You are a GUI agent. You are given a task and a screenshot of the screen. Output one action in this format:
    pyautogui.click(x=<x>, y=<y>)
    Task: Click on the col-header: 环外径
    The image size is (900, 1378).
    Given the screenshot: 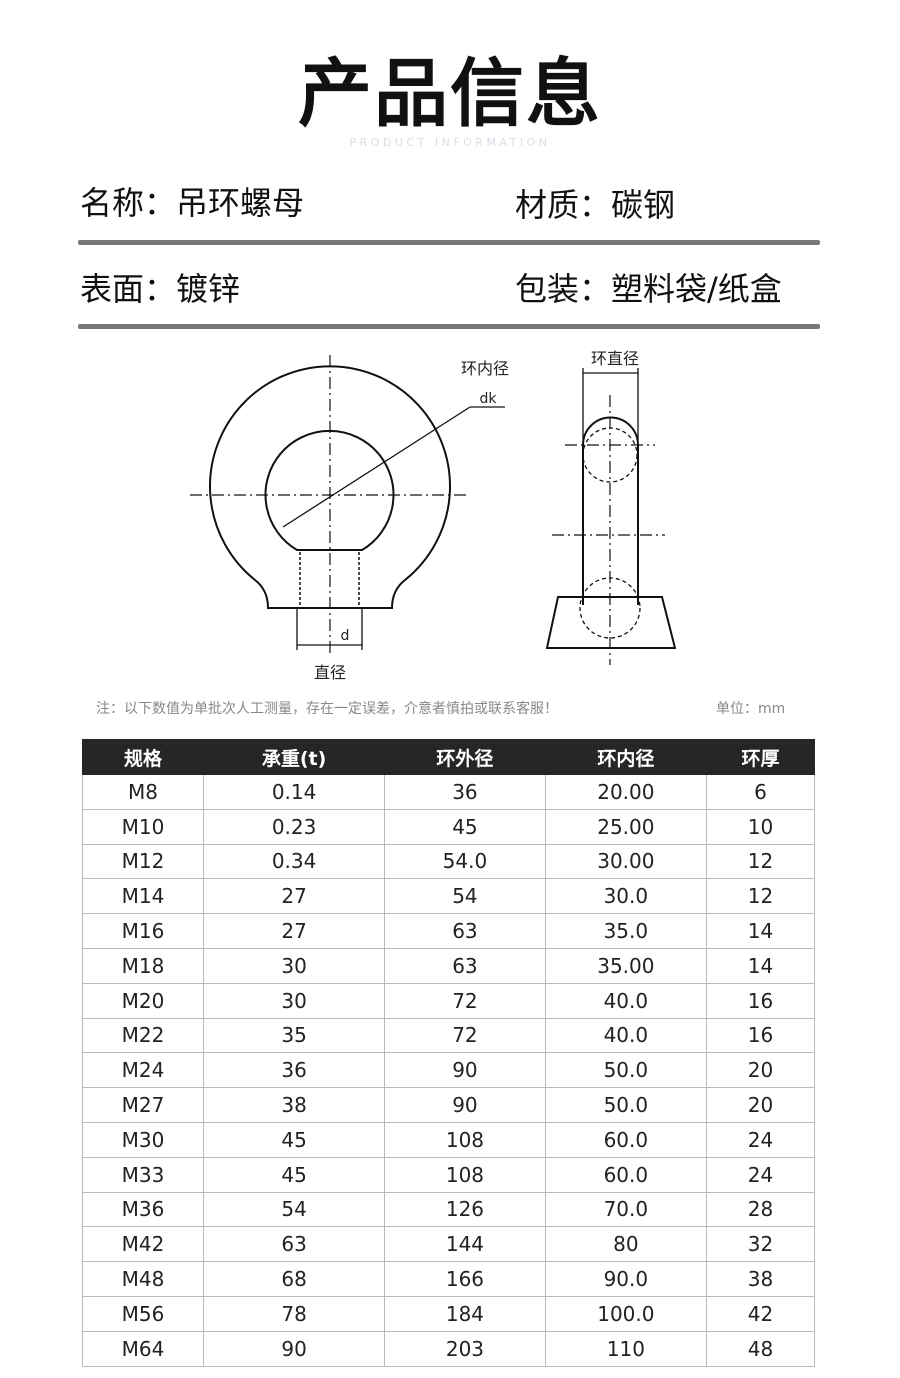 What is the action you would take?
    pyautogui.click(x=465, y=757)
    